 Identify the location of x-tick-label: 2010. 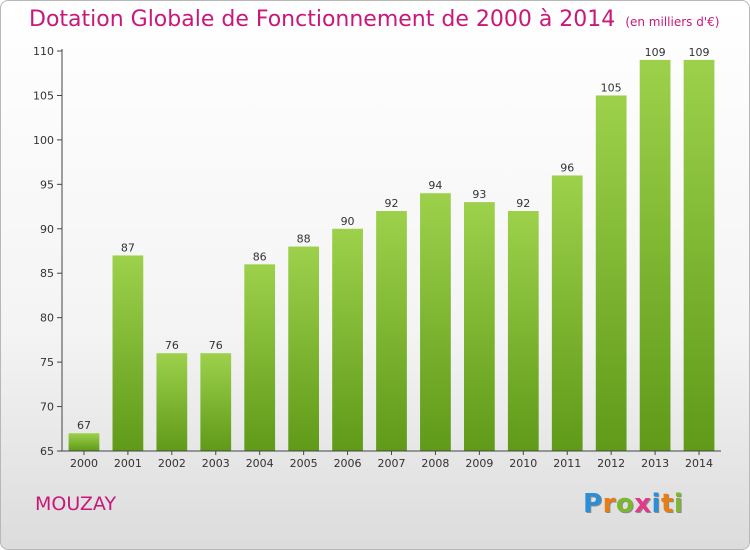
(523, 463).